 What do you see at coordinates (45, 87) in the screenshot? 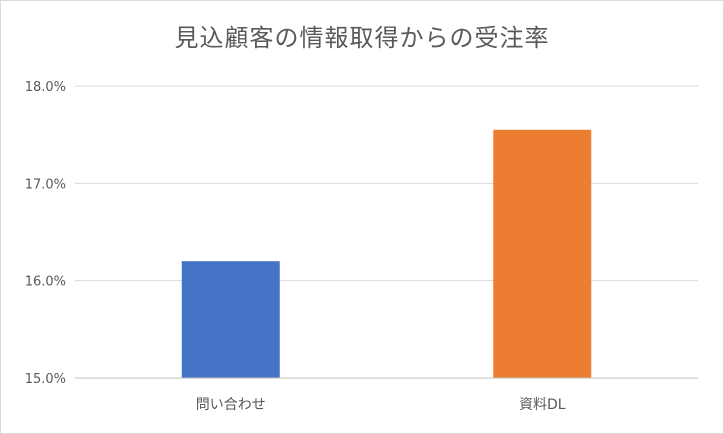
I see `y-tick-label: 18.0%` at bounding box center [45, 87].